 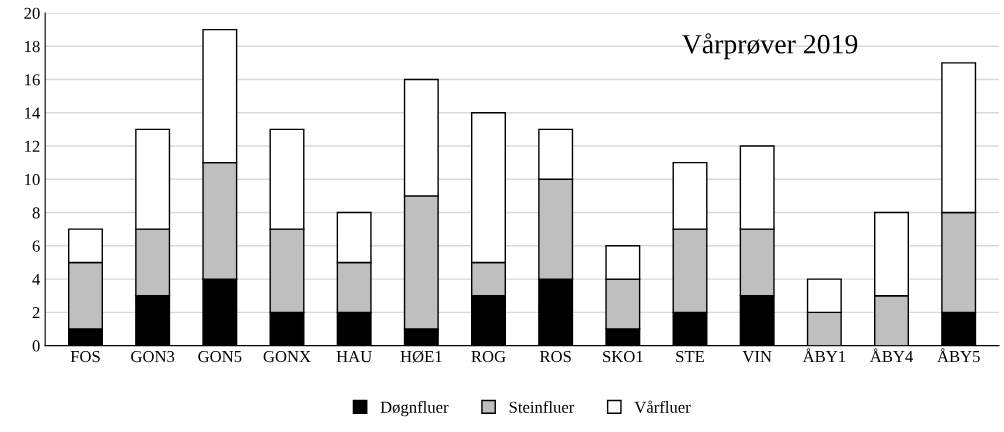 I want to click on x-tick-label: HAU, so click(x=354, y=357).